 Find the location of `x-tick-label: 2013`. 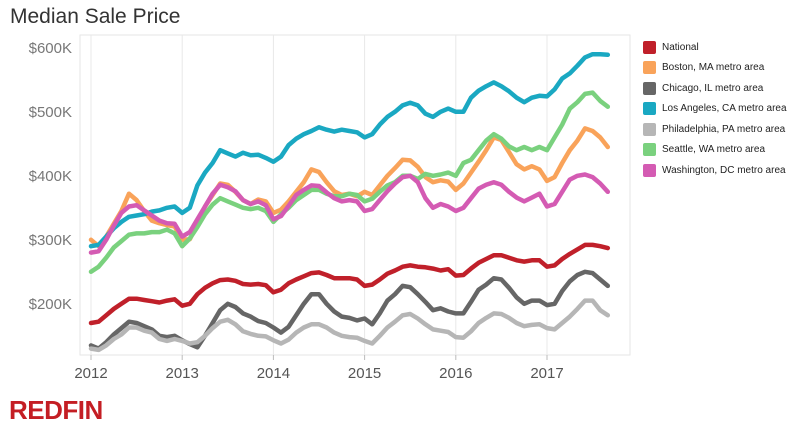

x-tick-label: 2013 is located at coordinates (182, 373).